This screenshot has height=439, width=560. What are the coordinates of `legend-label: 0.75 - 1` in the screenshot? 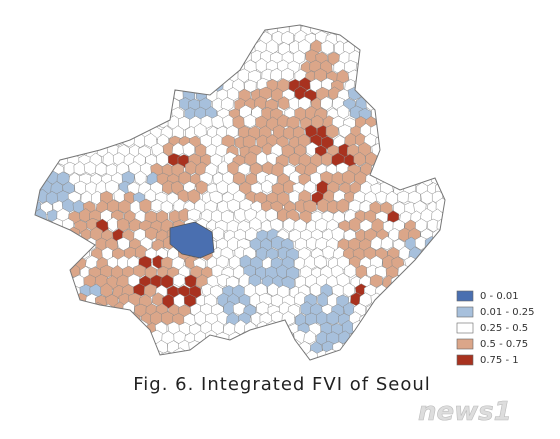 It's located at (499, 360).